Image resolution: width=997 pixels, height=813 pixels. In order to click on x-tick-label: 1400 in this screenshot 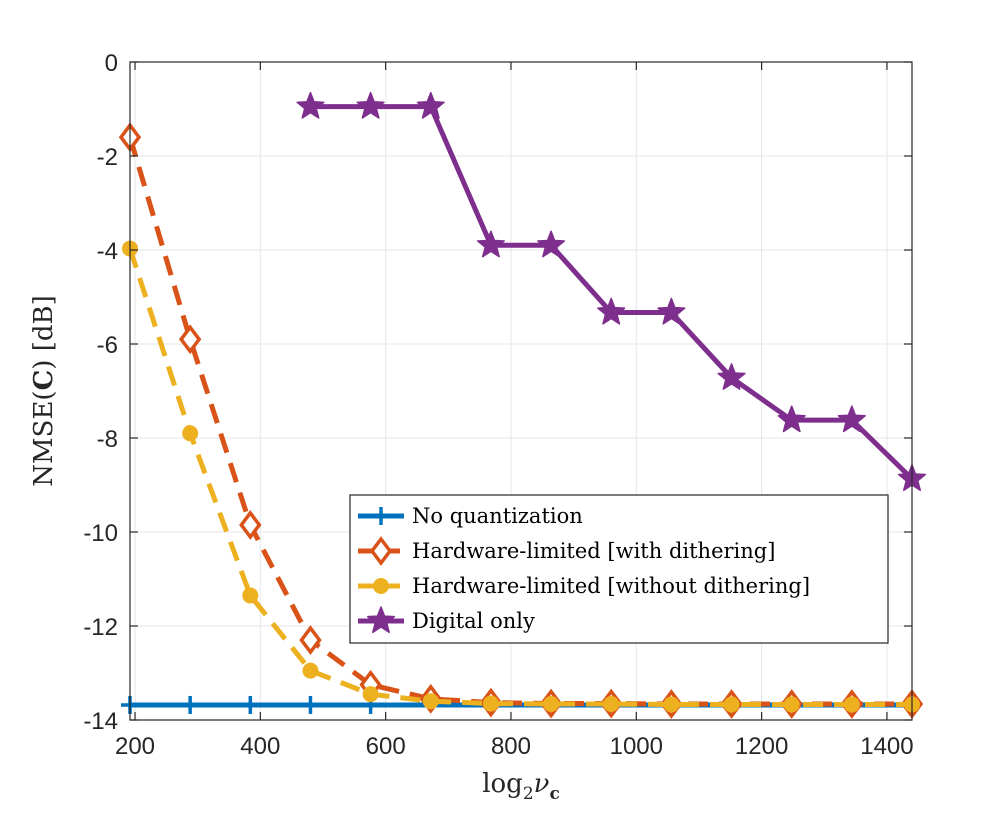, I will do `click(886, 746)`.